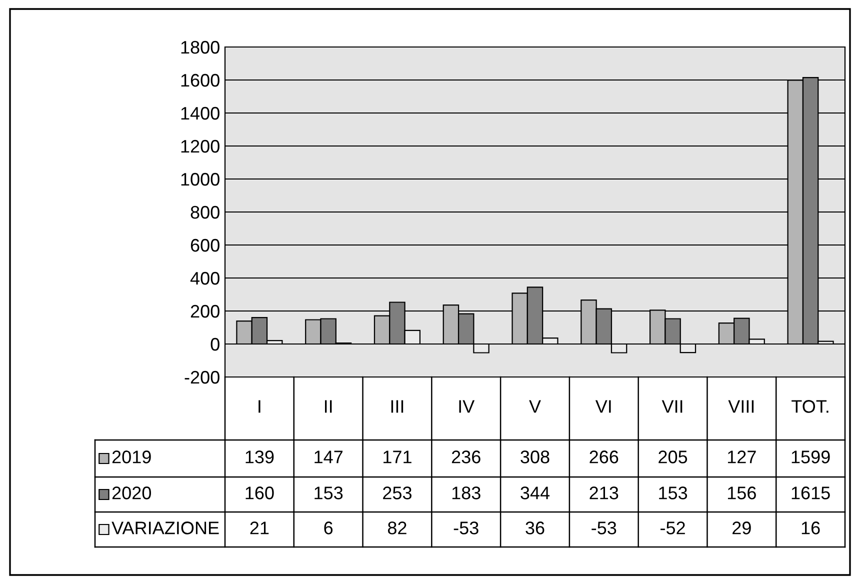 The width and height of the screenshot is (859, 584). What do you see at coordinates (741, 528) in the screenshot?
I see `data-label: 29` at bounding box center [741, 528].